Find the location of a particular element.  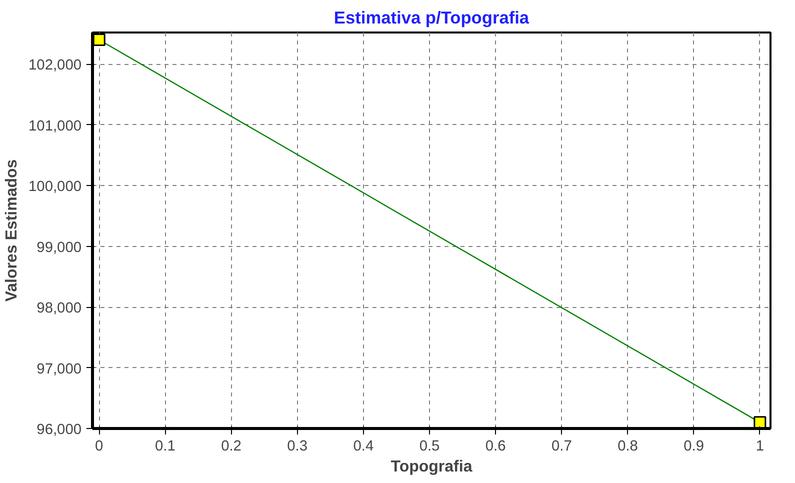

x-axis-title: Topografia is located at coordinates (431, 467).